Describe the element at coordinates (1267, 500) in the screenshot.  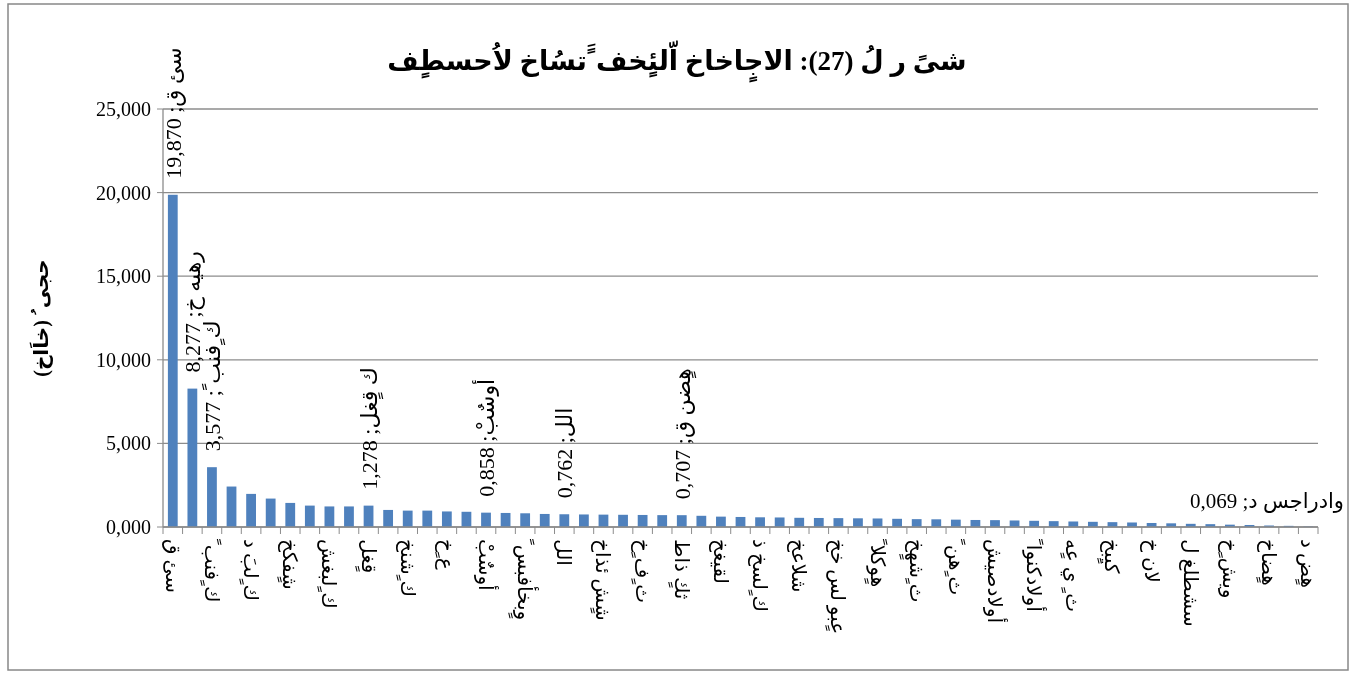
I see `data-label: وادراجس د; 0,069` at that location.